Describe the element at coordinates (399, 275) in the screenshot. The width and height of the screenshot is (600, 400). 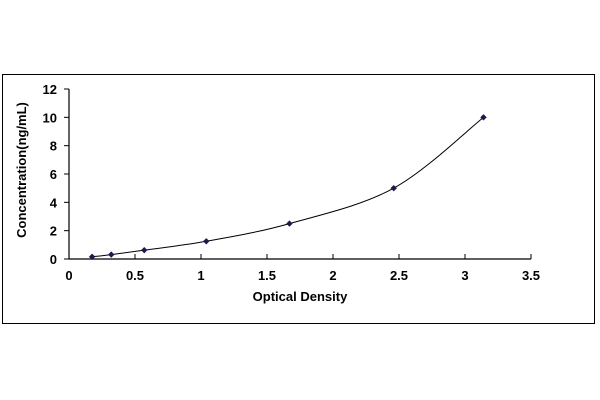
I see `x-tick-label: 2.5` at that location.